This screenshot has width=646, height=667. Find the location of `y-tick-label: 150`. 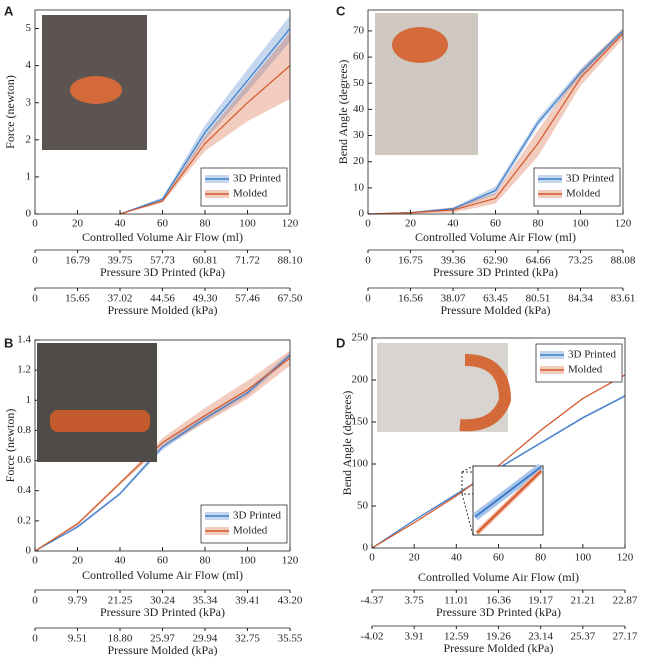

y-tick-label: 150 is located at coordinates (360, 422).